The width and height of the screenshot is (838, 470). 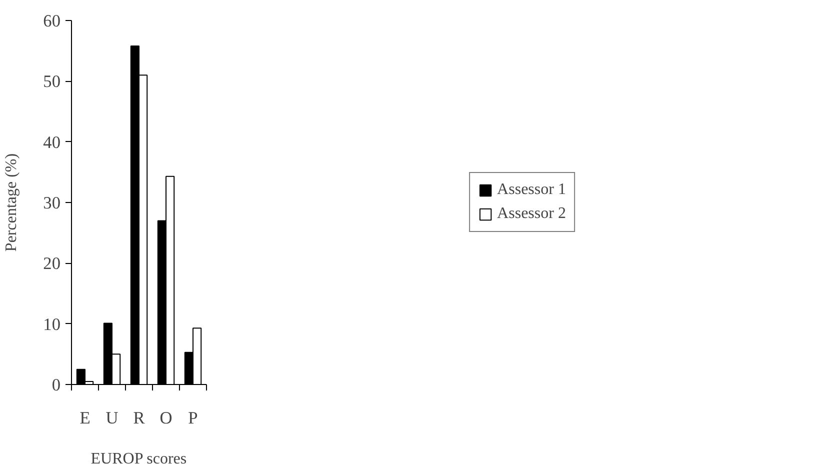 I want to click on y-tick-label: 40, so click(x=51, y=142).